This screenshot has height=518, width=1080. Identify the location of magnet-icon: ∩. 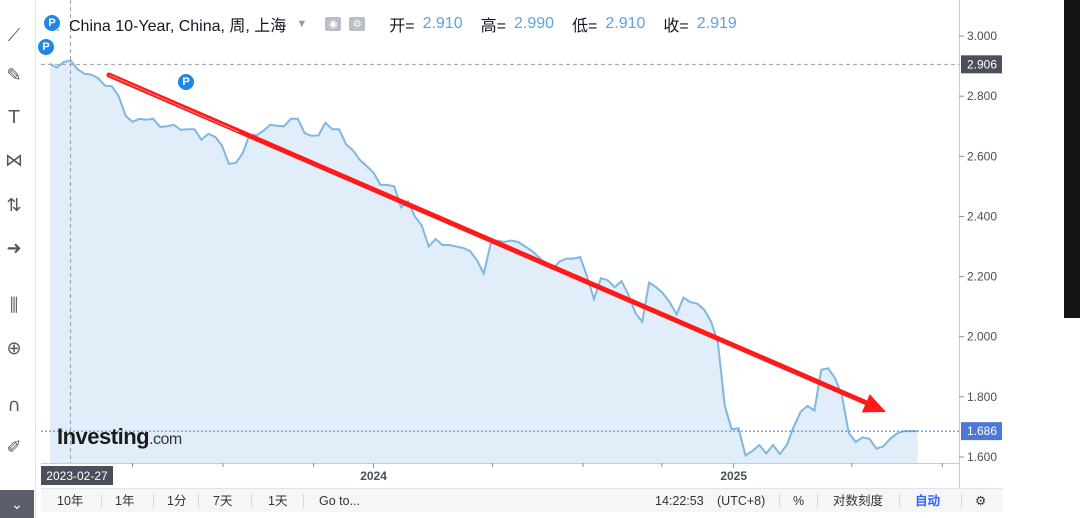
(14, 405).